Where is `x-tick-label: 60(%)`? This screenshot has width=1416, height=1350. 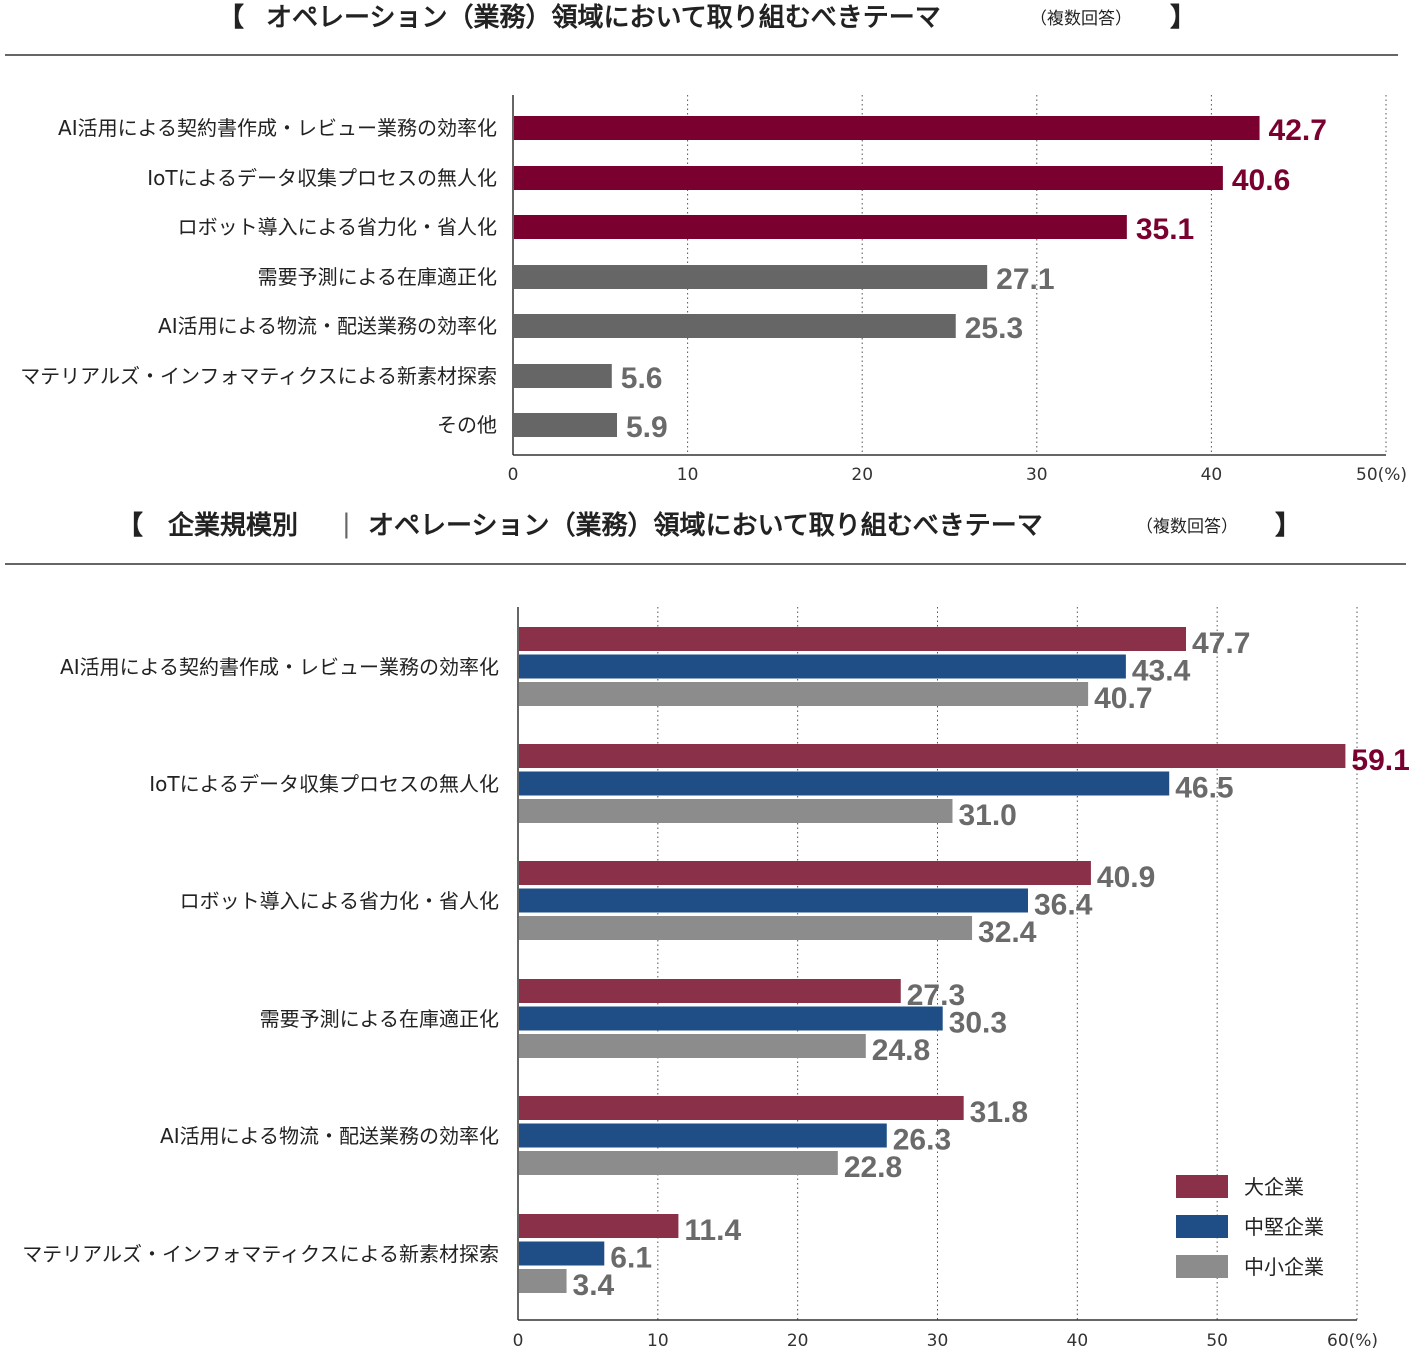
x-tick-label: 60(%) is located at coordinates (1352, 1340).